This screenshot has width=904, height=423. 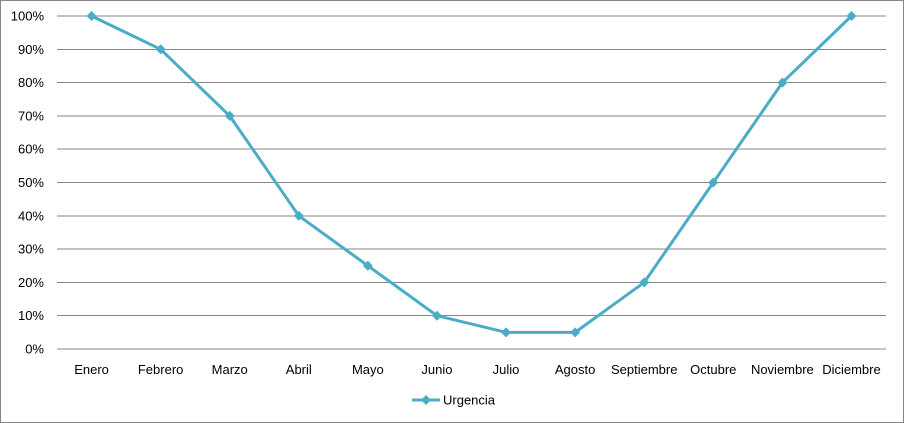 I want to click on y-tick-label: 20%, so click(x=31, y=282).